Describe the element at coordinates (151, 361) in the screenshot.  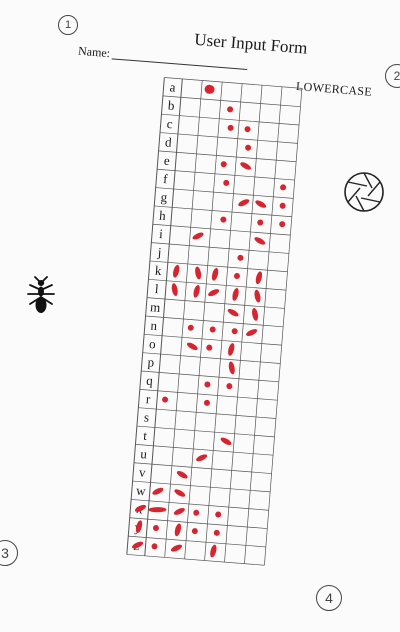
I see `row-letter-p: p` at that location.